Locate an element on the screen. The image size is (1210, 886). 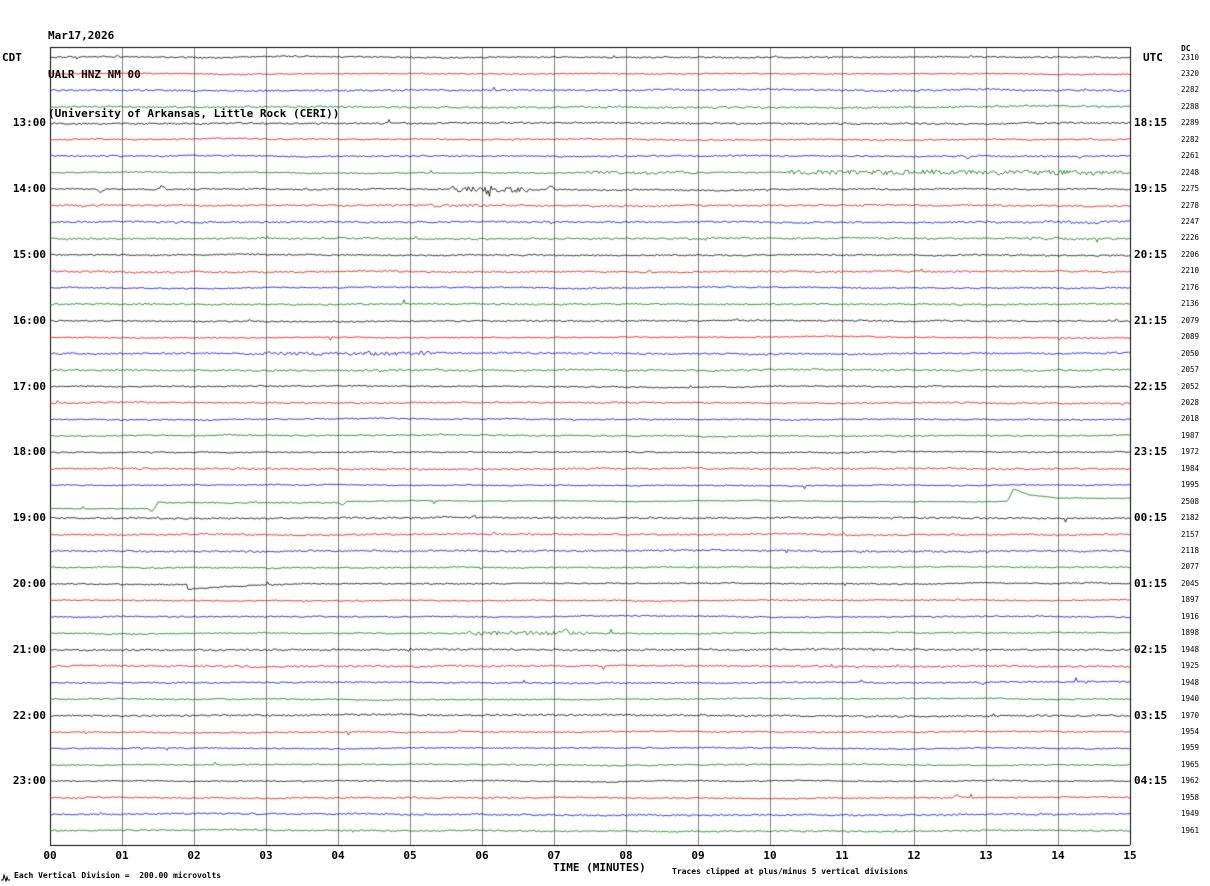
dc-value: 2118 is located at coordinates (1190, 550).